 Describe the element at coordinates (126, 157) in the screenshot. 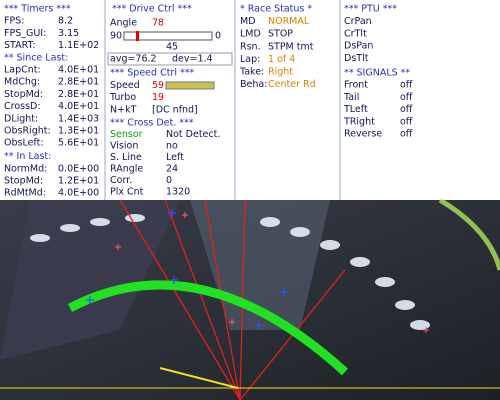

I see `row-label: S. Line` at that location.